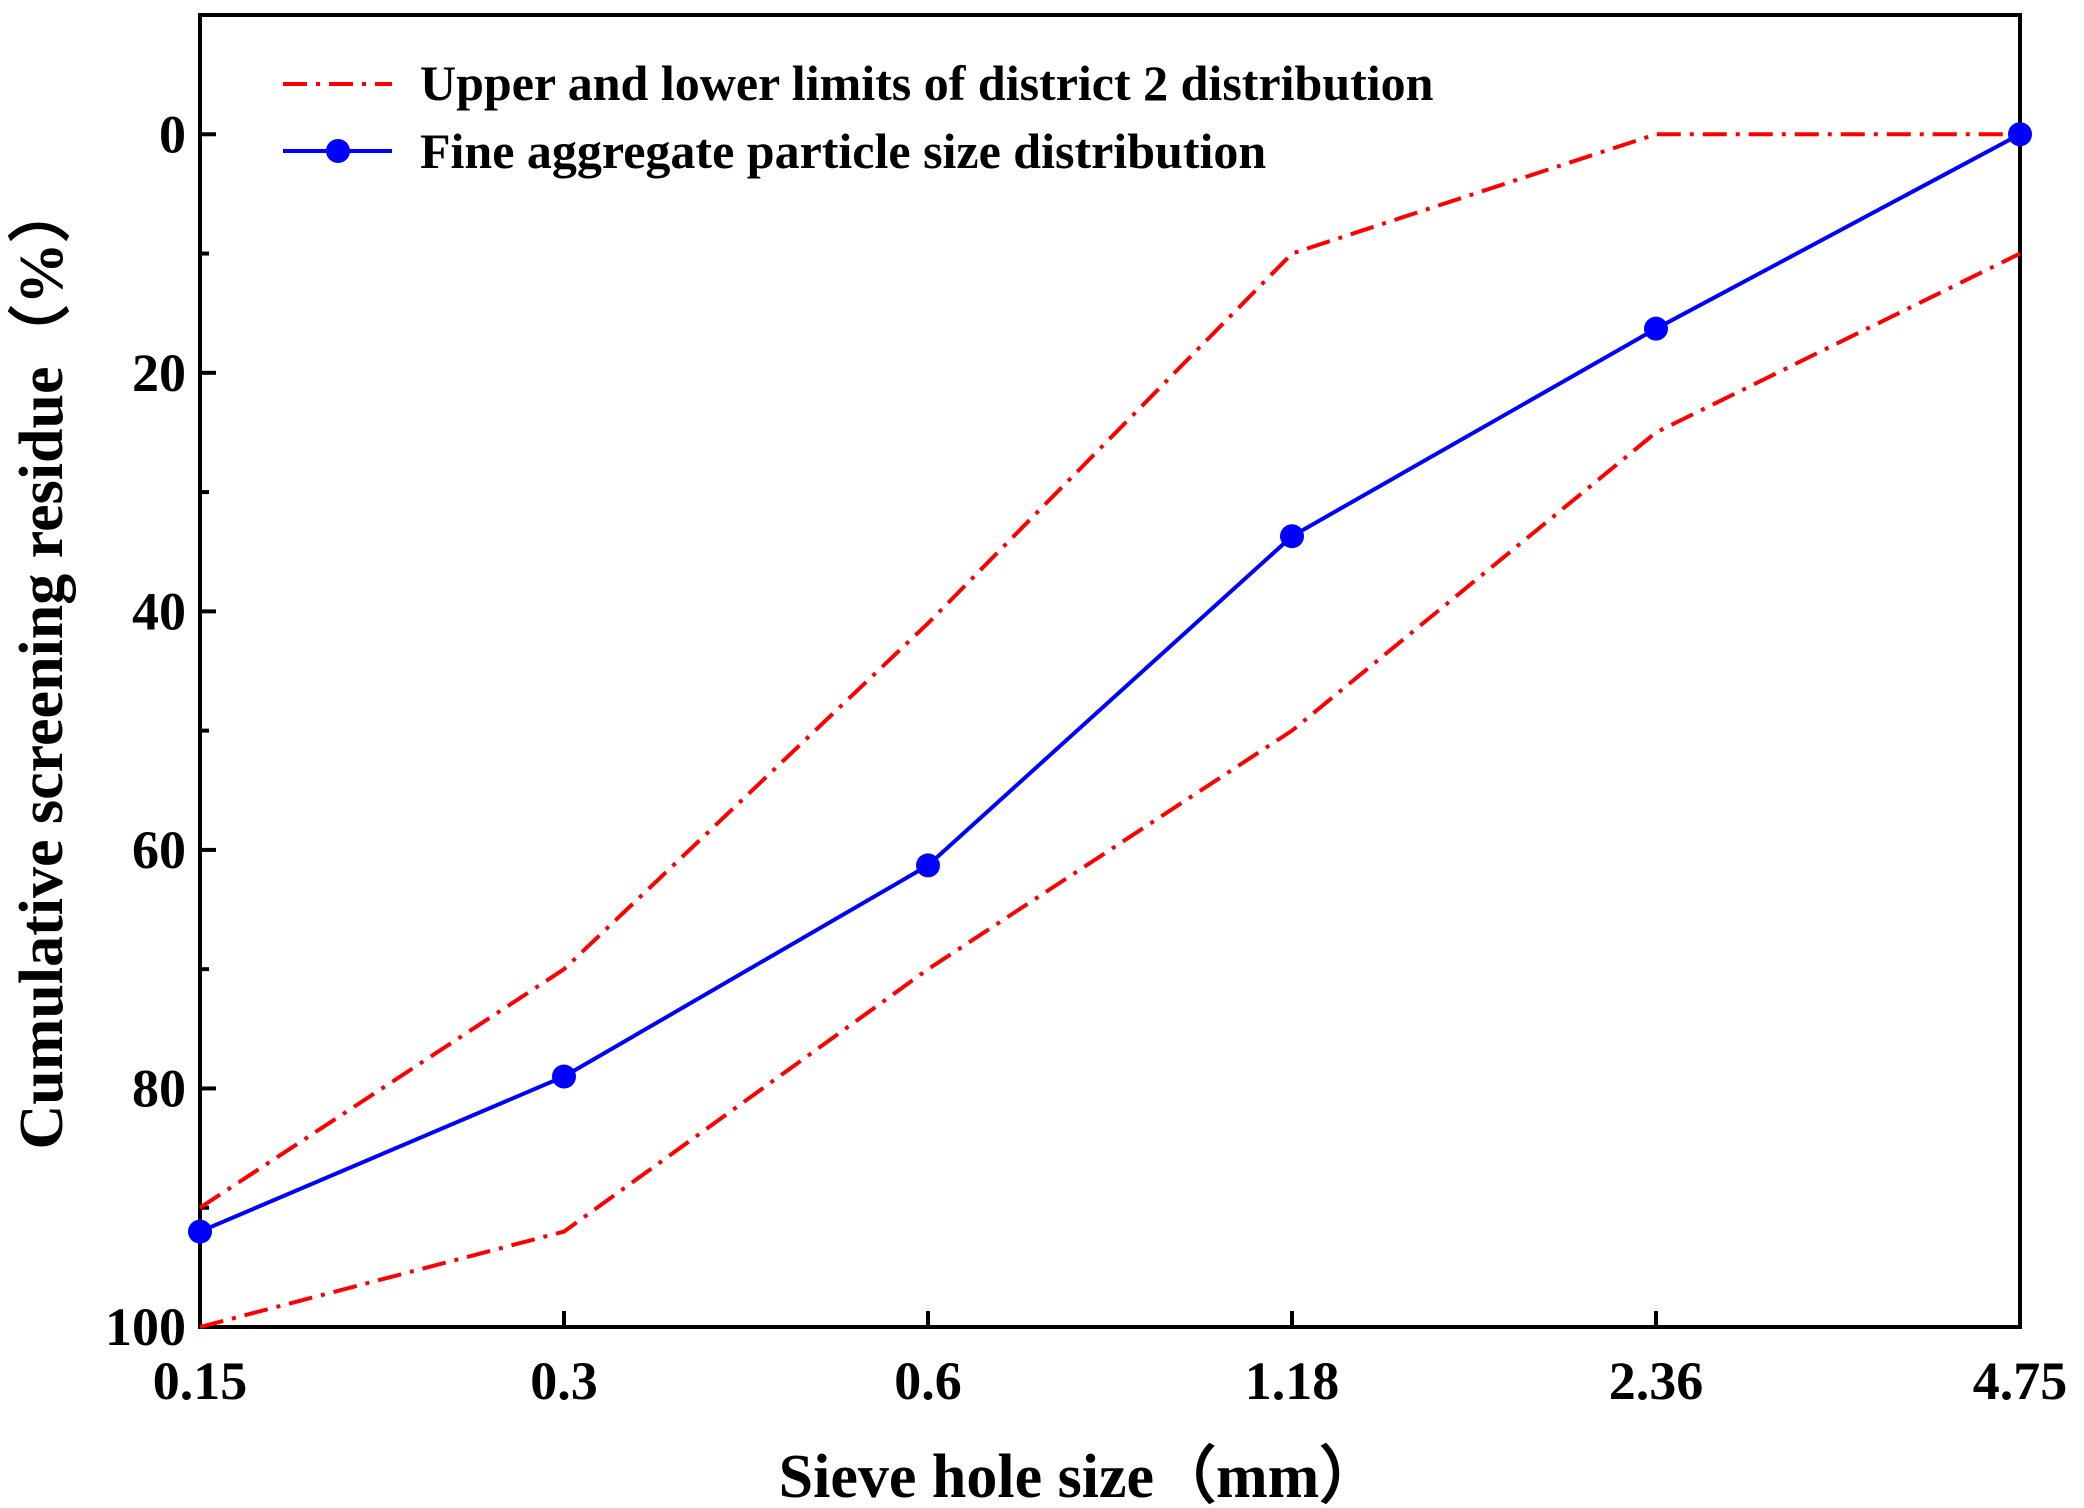 This screenshot has width=2084, height=1508. I want to click on y-axis-ticks: 0 20 40 60 80 100, so click(160, 730).